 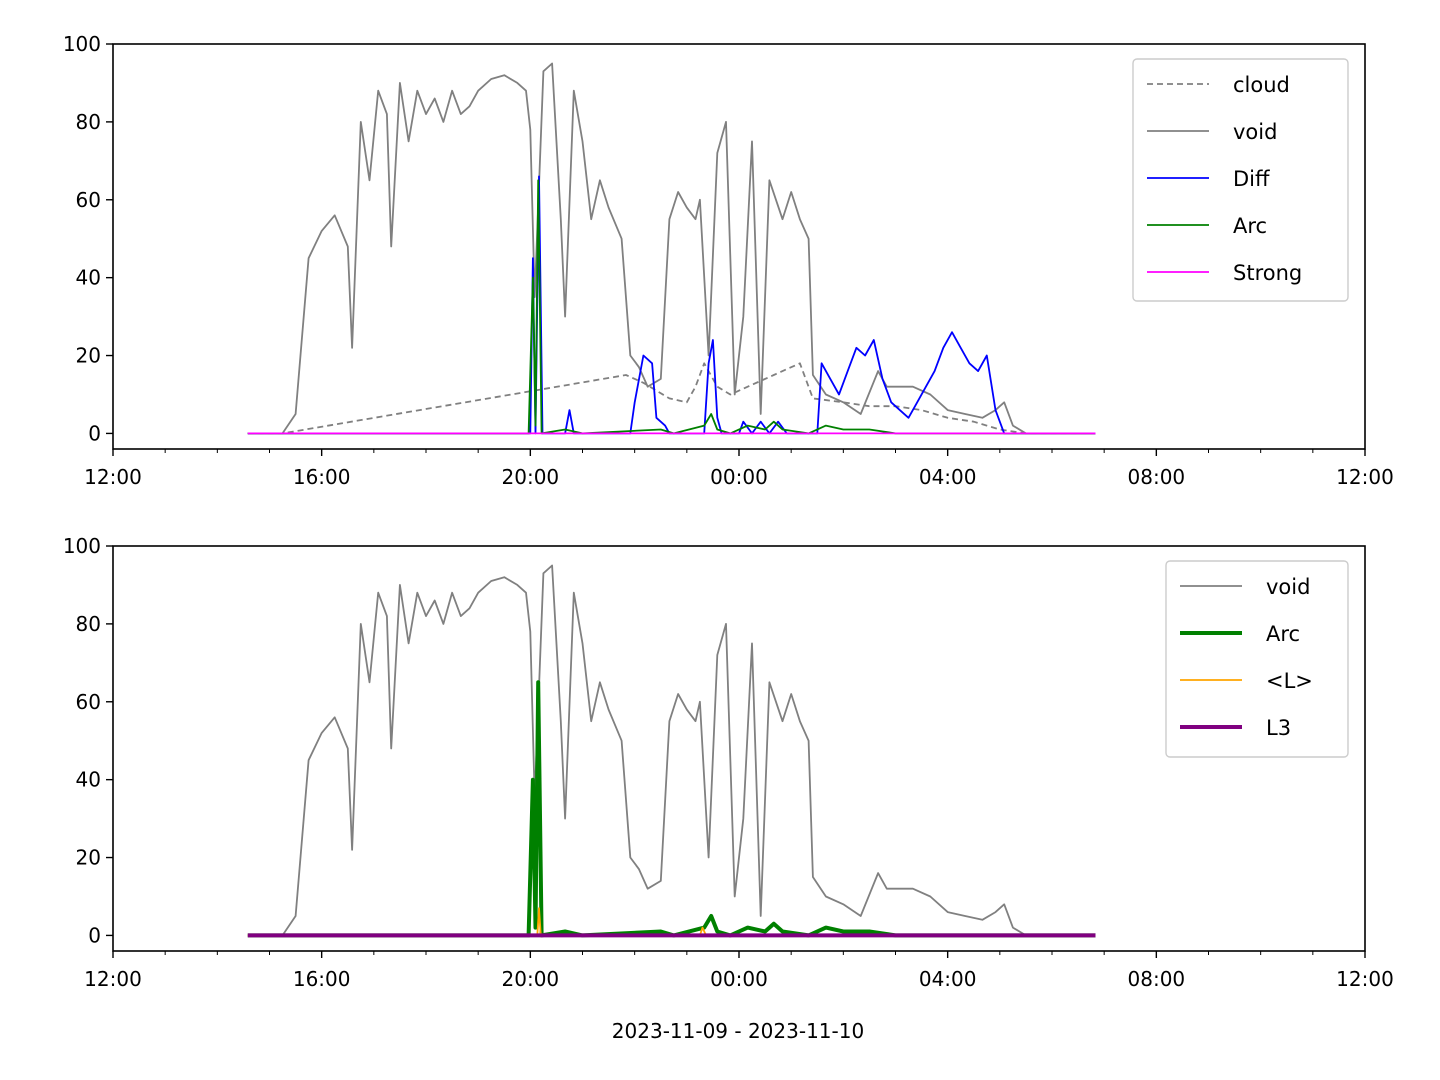 I want to click on legend-label: Diff, so click(x=1251, y=179).